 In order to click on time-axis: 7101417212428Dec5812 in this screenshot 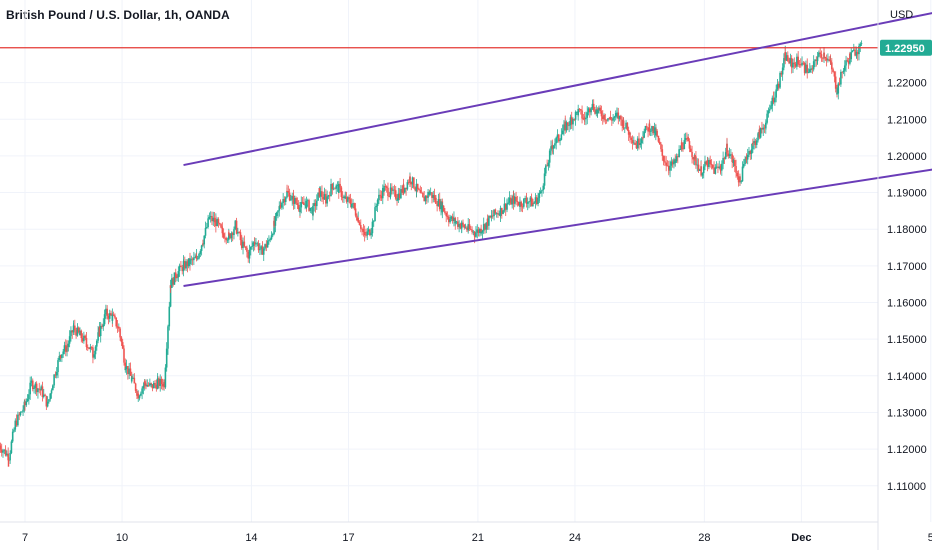, I will do `click(466, 532)`.